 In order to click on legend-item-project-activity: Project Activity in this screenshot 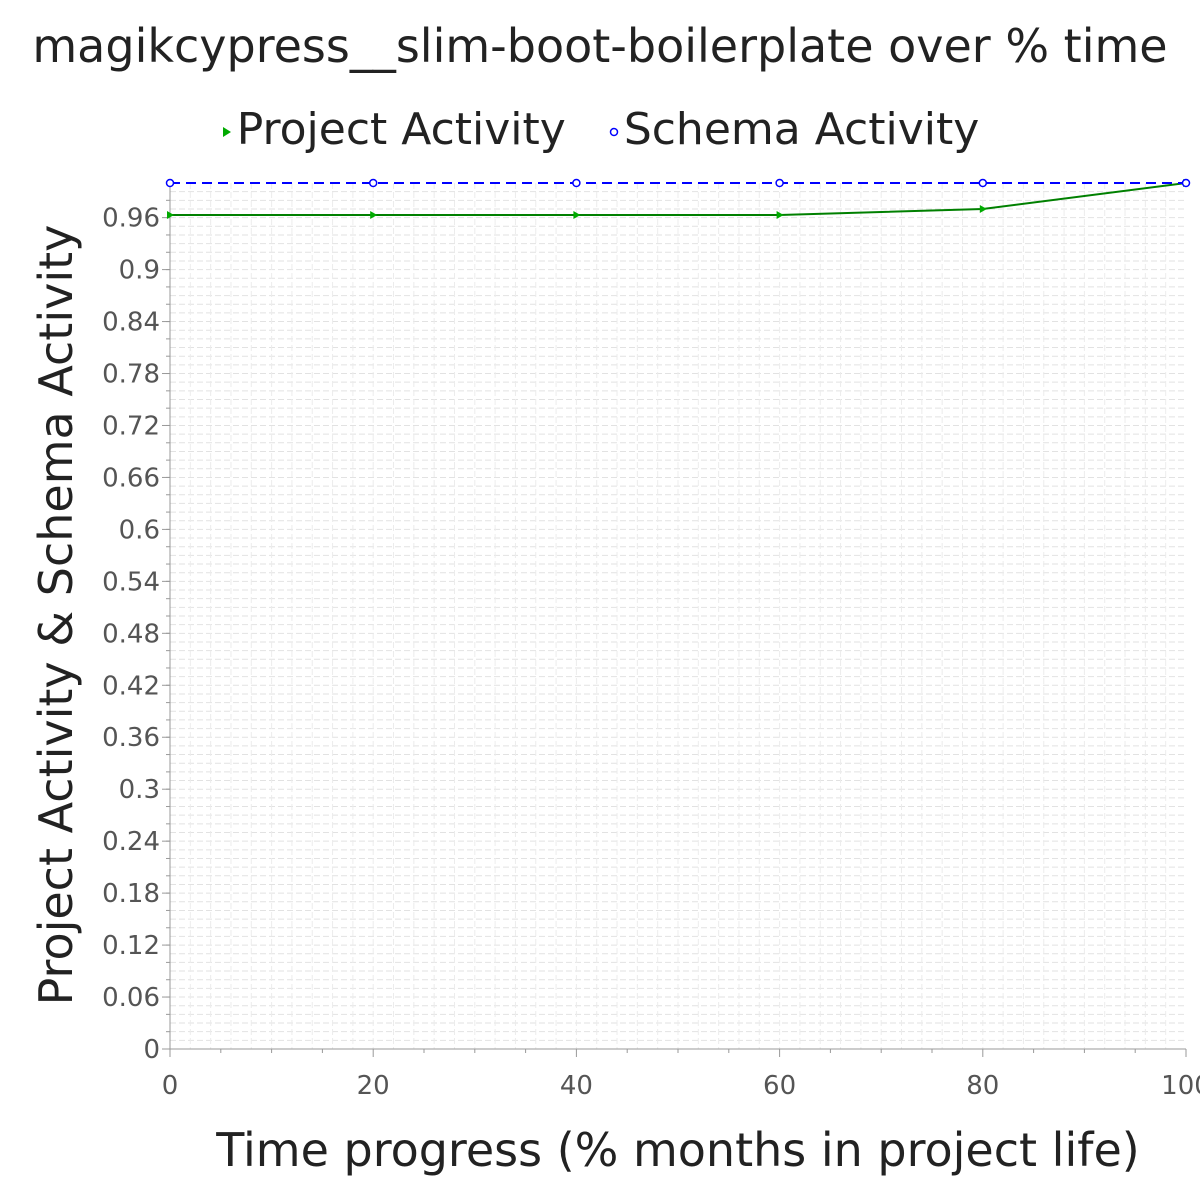, I will do `click(393, 130)`.